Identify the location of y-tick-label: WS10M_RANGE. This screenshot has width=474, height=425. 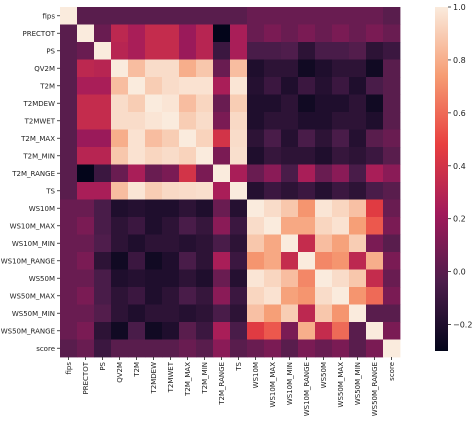
(28, 261).